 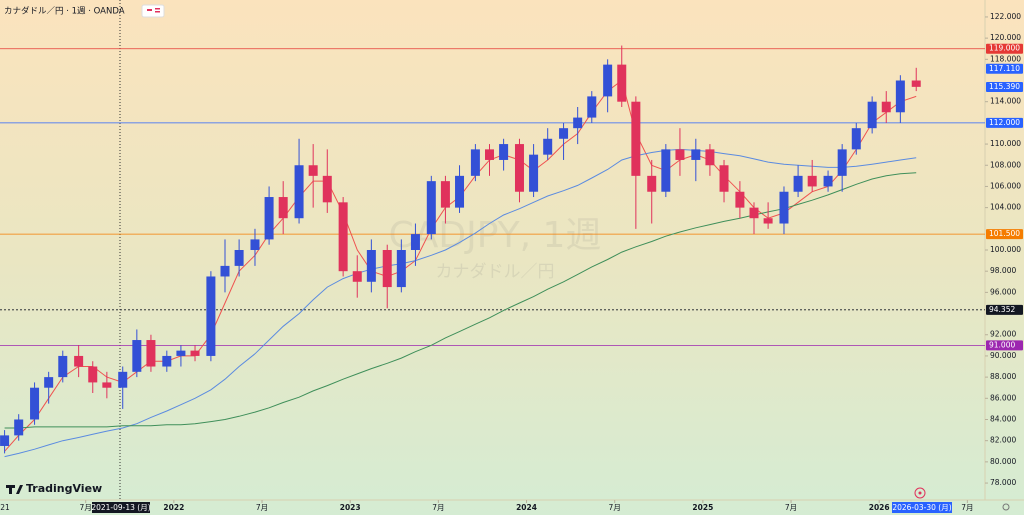 I want to click on y-tick-label: 114.000, so click(x=1005, y=101).